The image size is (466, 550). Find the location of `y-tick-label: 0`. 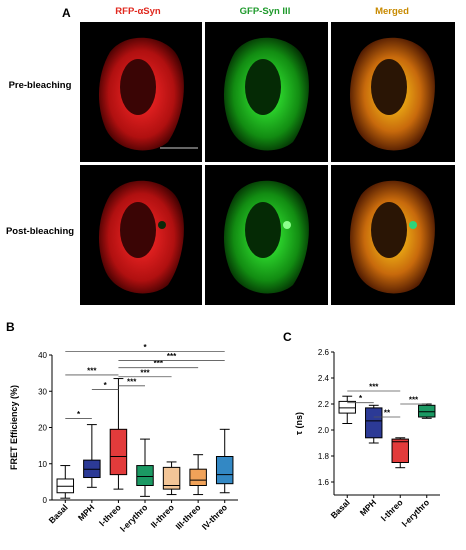

y-tick-label: 0 is located at coordinates (45, 500).